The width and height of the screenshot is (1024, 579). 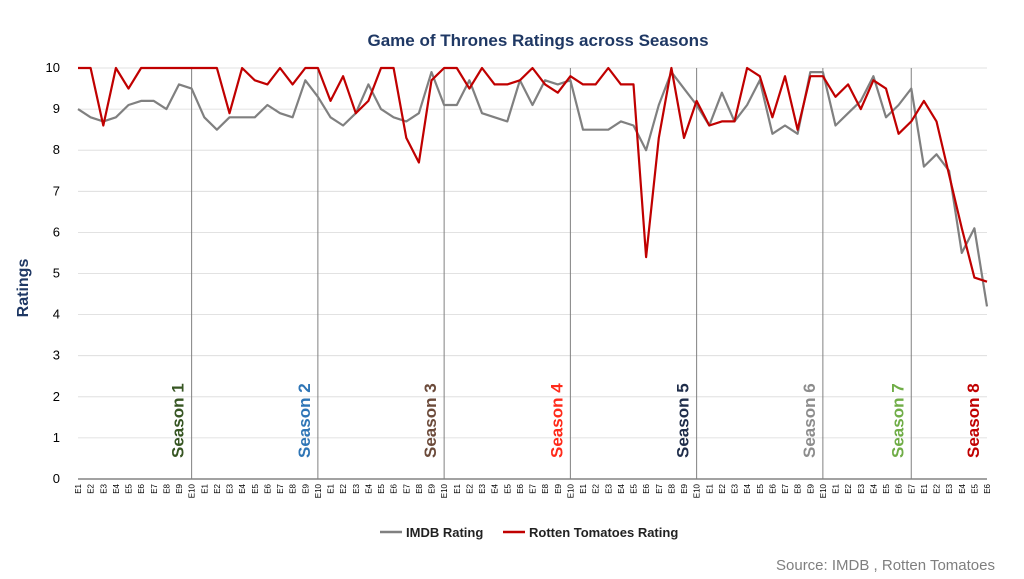 I want to click on legend-label: IMDB Rating, so click(x=444, y=532).